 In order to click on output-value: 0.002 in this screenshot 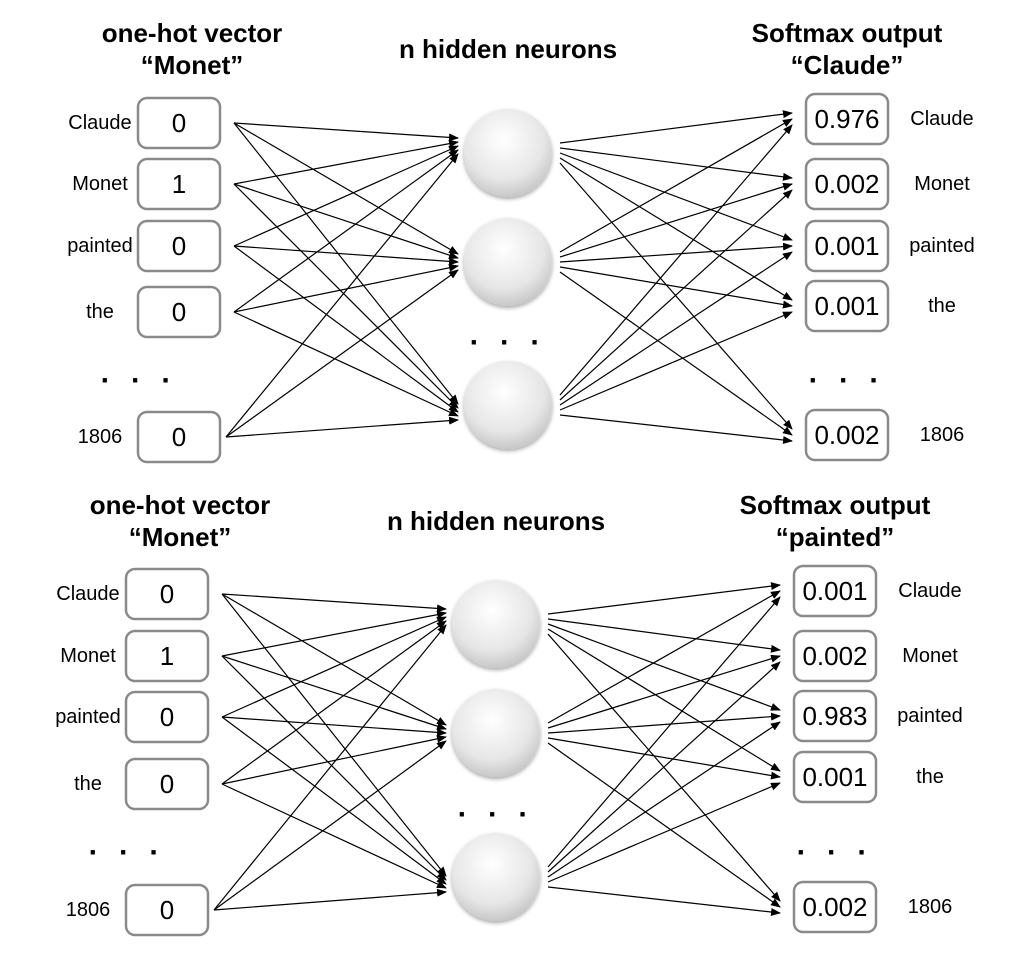, I will do `click(834, 907)`.